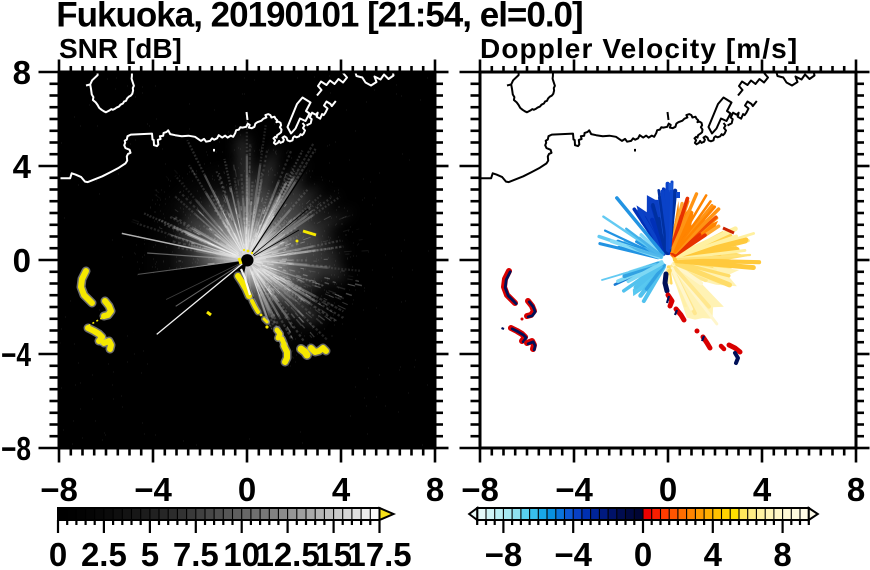 This screenshot has height=570, width=870. I want to click on svg-text: 12.5, so click(287, 553).